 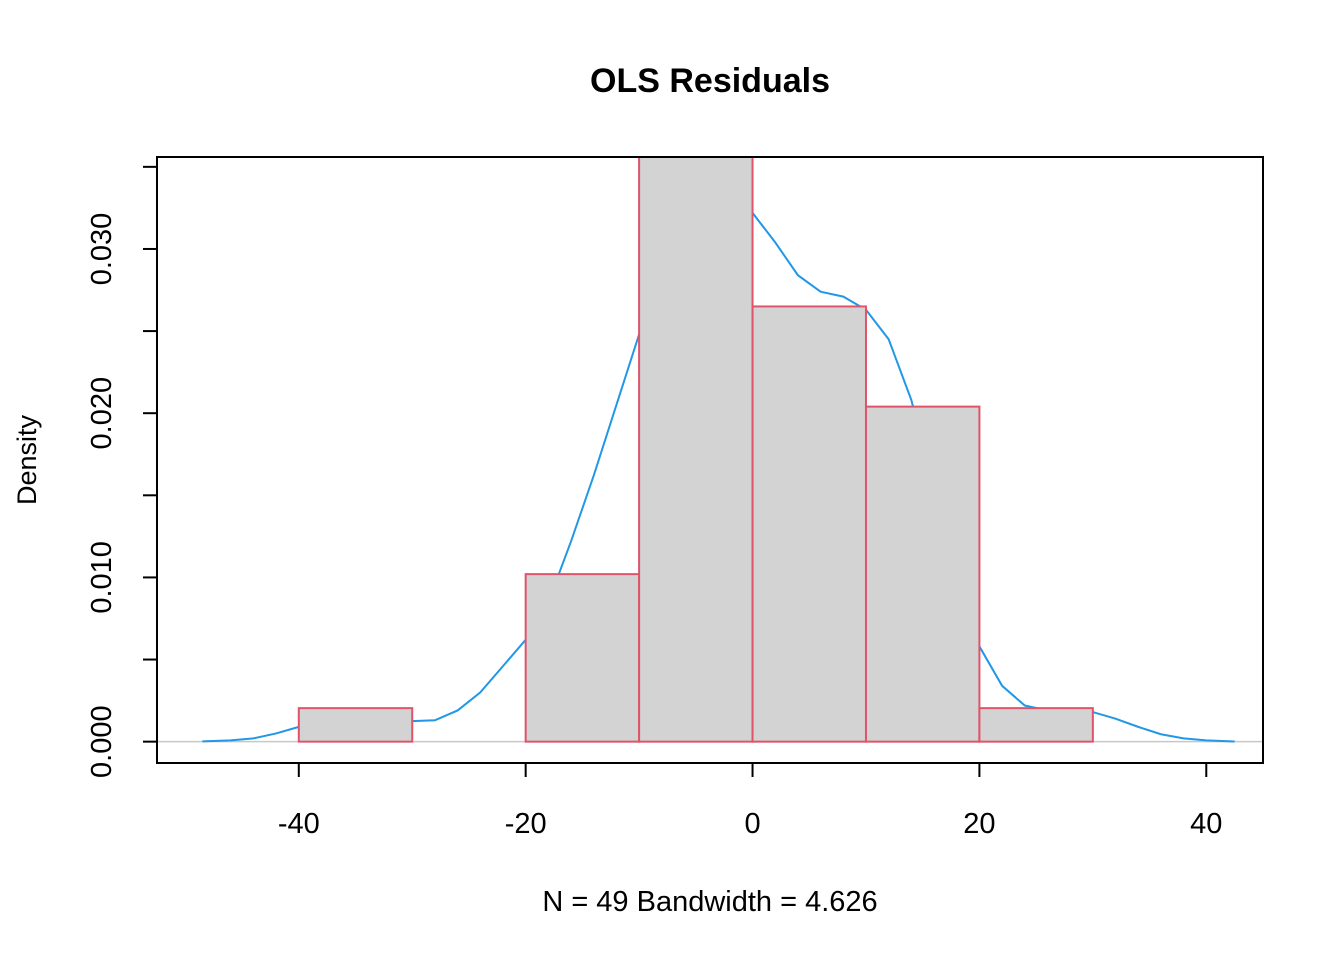 What do you see at coordinates (299, 824) in the screenshot?
I see `x-tick-label: -40` at bounding box center [299, 824].